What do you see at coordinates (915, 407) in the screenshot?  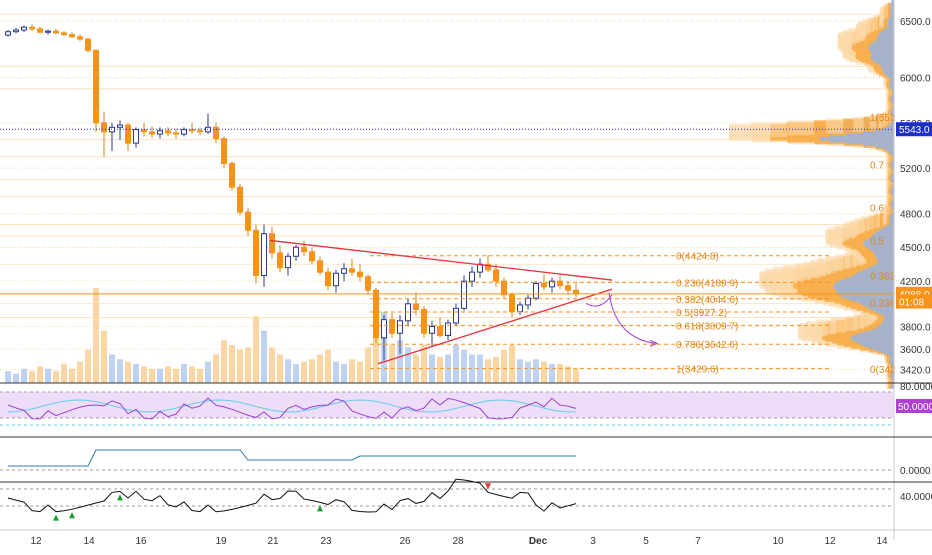 I see `rsi-badge-label: 50.0000` at bounding box center [915, 407].